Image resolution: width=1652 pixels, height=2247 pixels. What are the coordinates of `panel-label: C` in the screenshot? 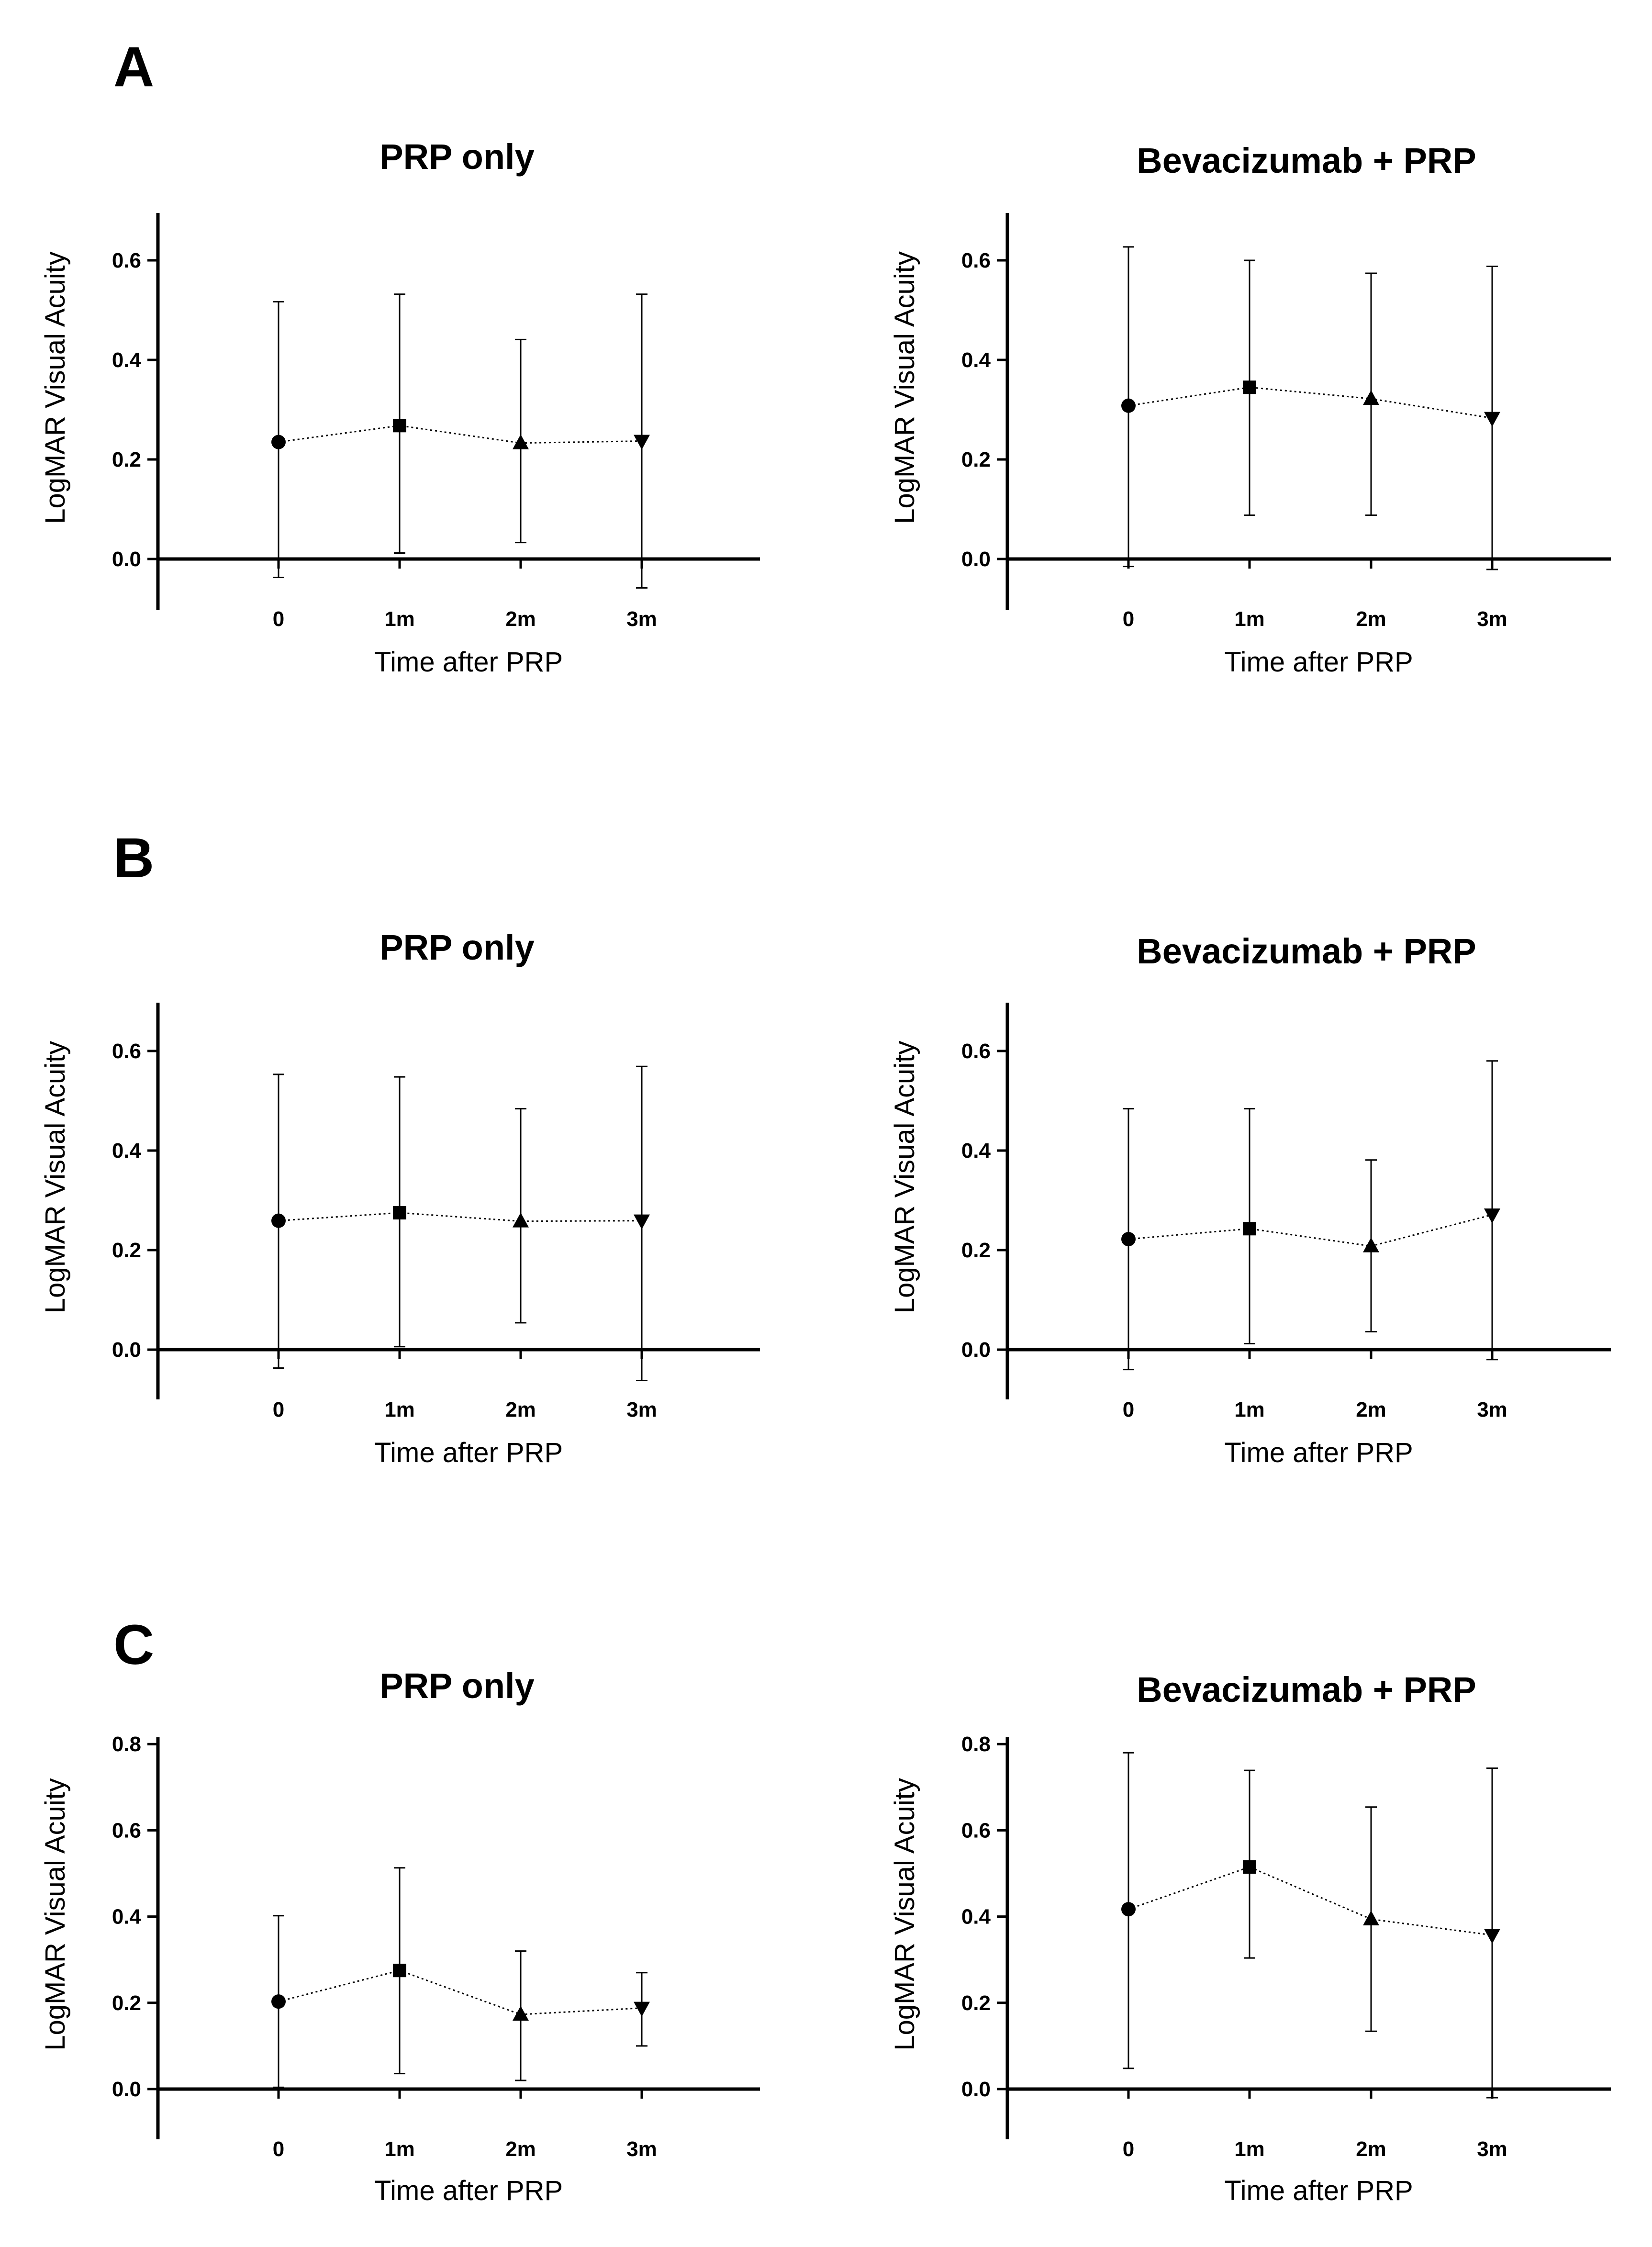 It's located at (133, 1645).